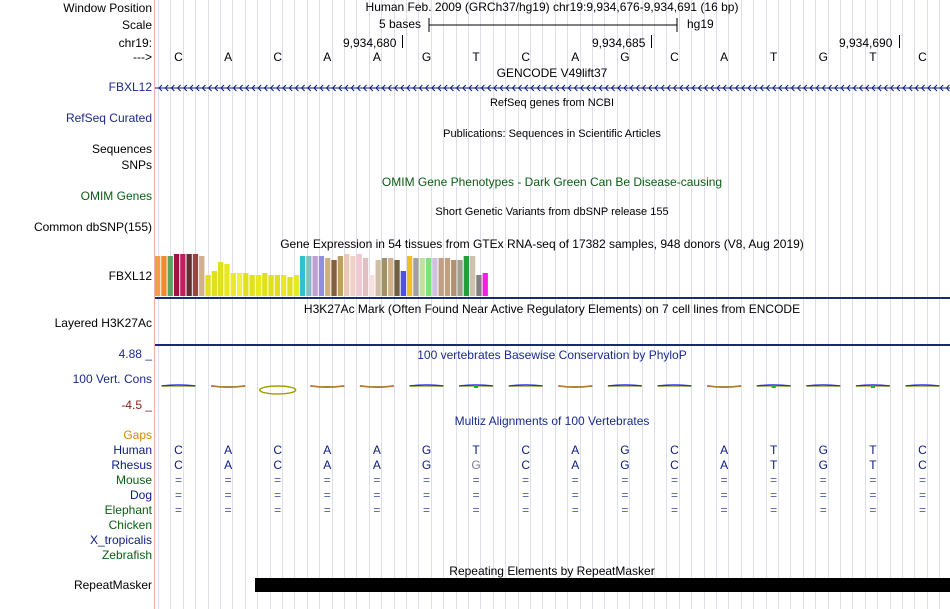  I want to click on track-label-elephant: Elephant, so click(128, 510).